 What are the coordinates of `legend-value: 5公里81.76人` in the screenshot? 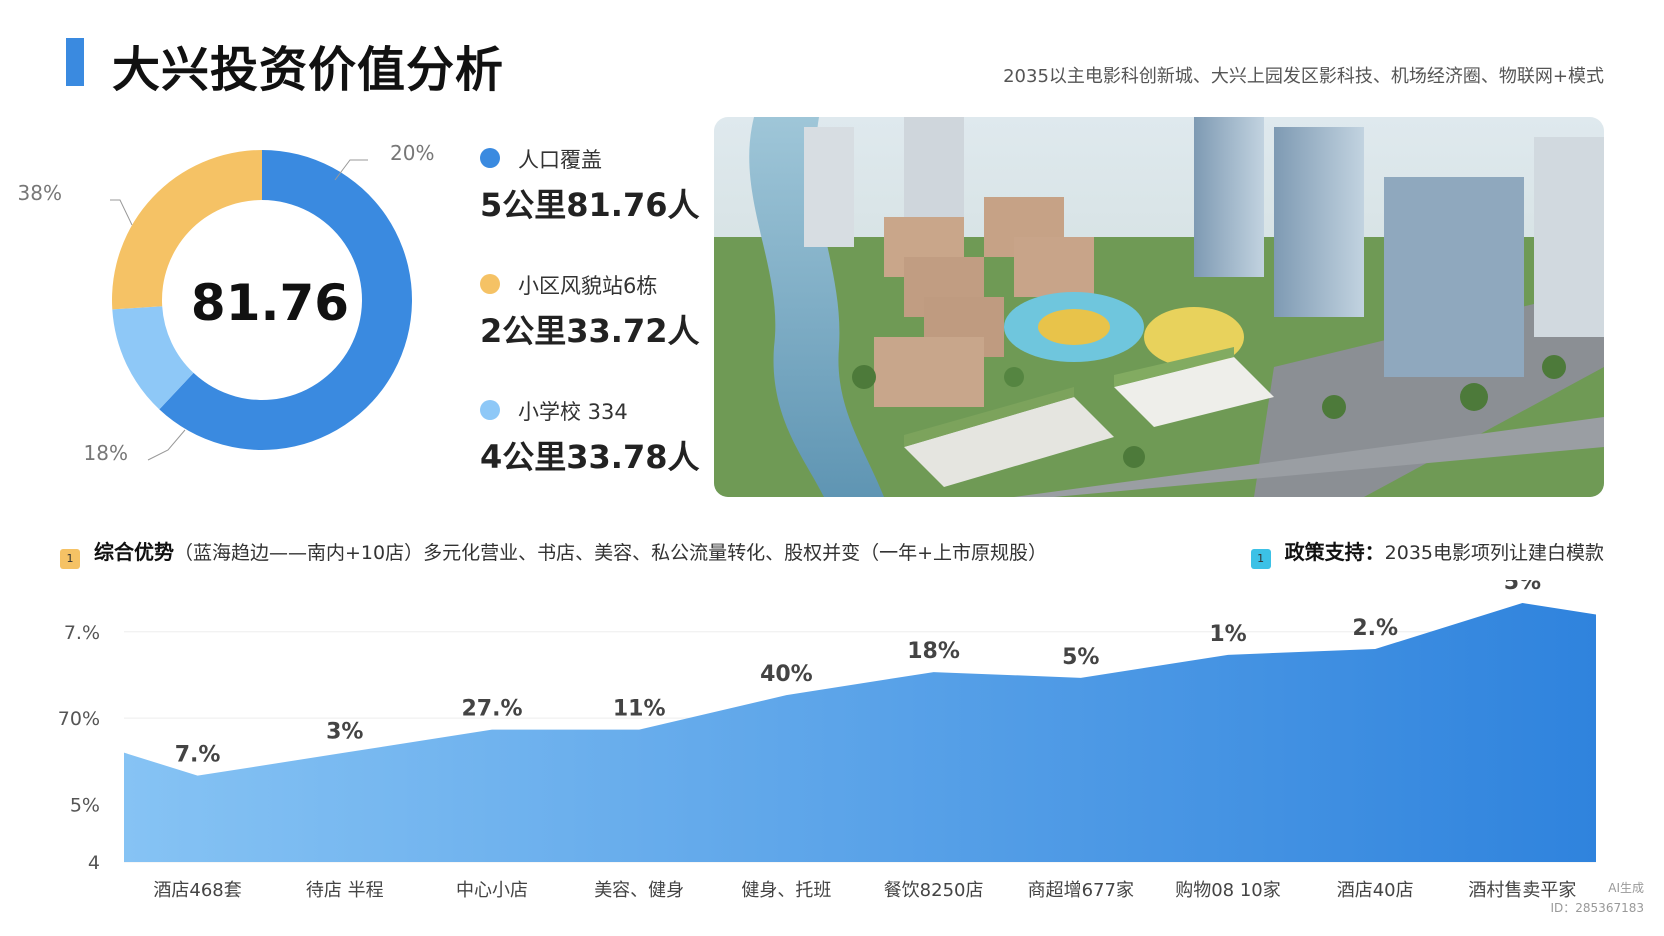 It's located at (590, 205).